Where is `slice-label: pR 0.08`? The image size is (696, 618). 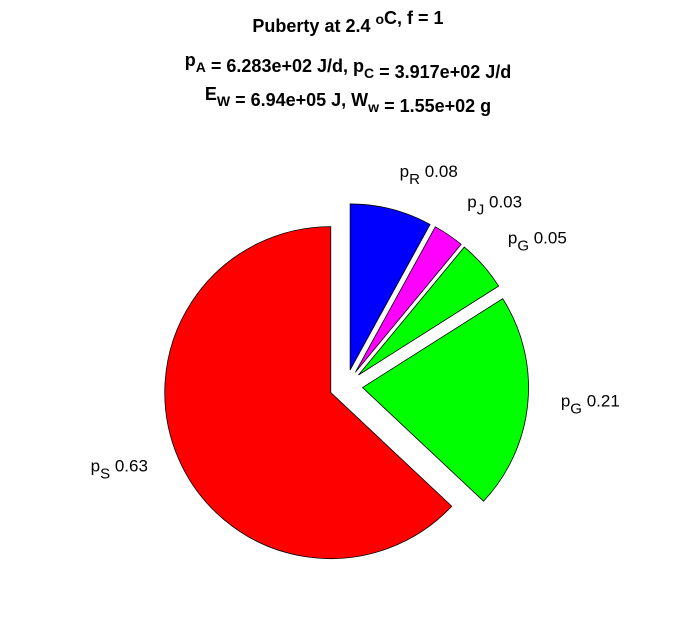
slice-label: pR 0.08 is located at coordinates (429, 175).